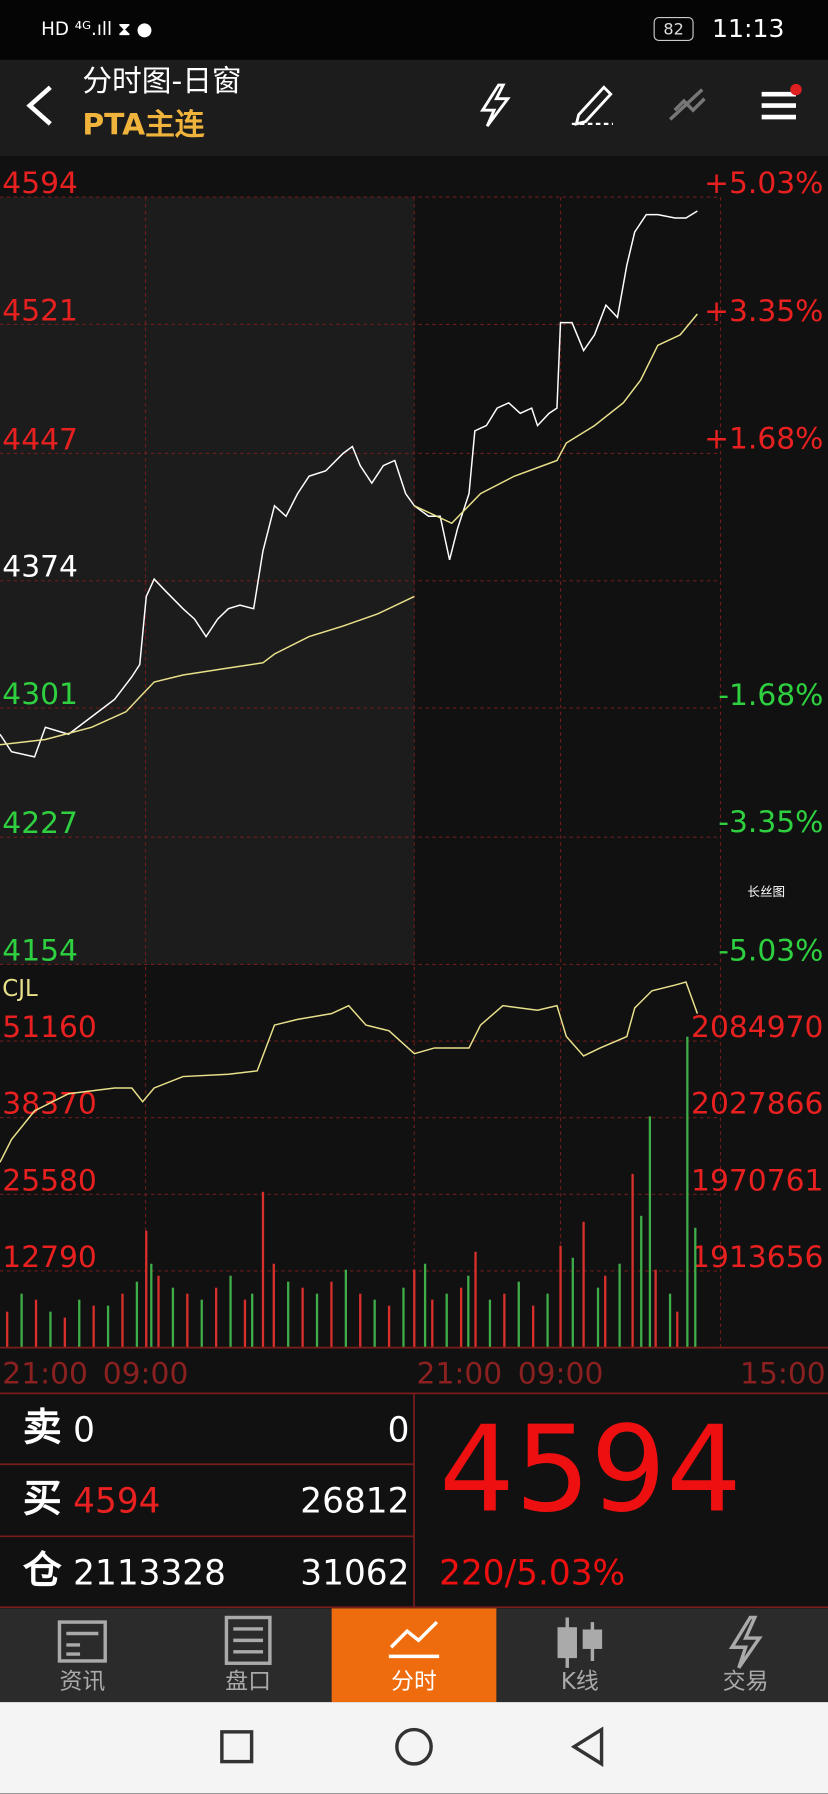 This screenshot has height=1794, width=828. What do you see at coordinates (349, 1072) in the screenshot?
I see `open-interest-line` at bounding box center [349, 1072].